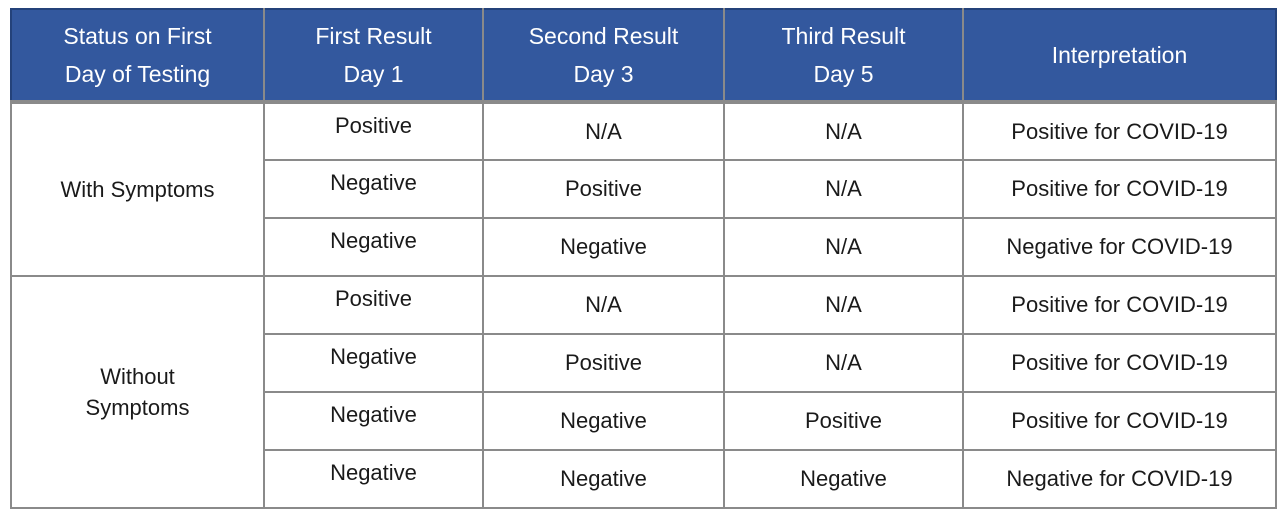 This screenshot has height=521, width=1283. I want to click on header-cell-status: Status on First Day of Testing, so click(137, 56).